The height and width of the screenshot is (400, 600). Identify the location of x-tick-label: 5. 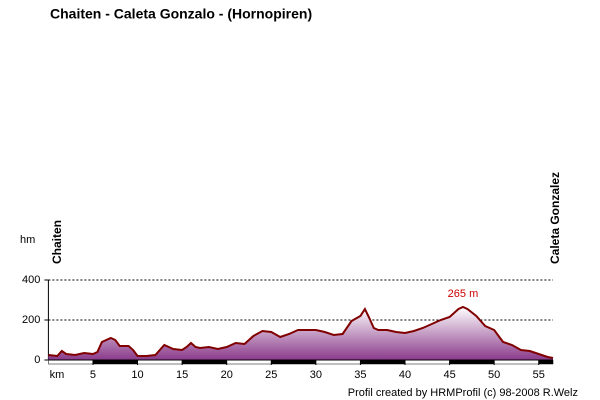
(93, 375).